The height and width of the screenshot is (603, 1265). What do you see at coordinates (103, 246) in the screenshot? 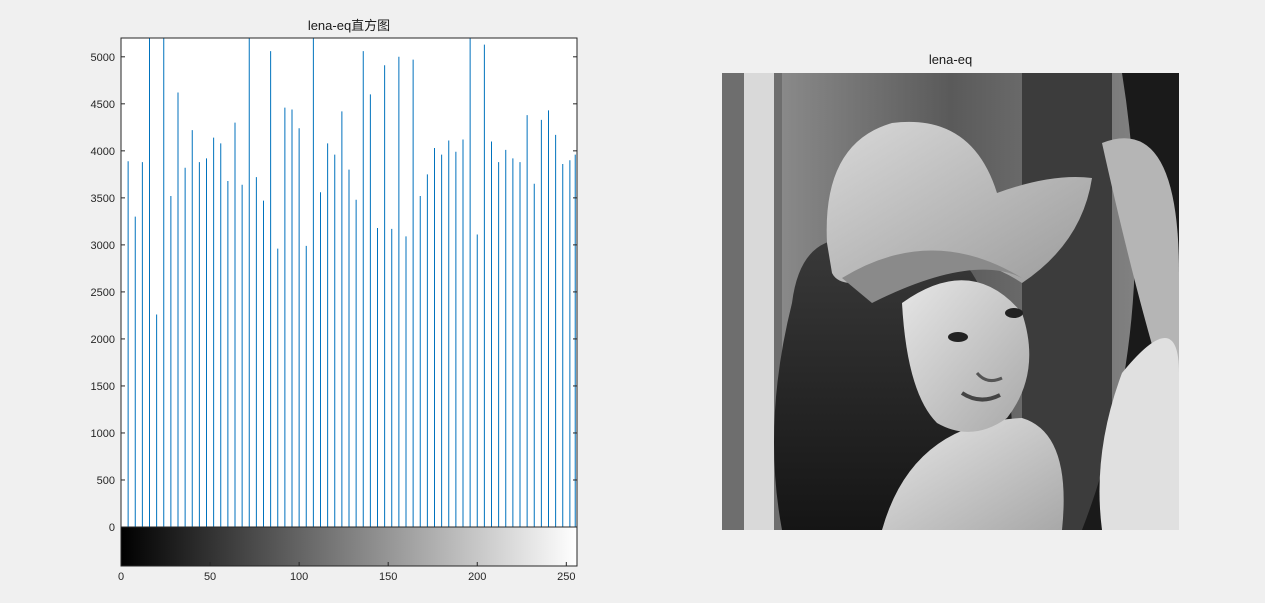
I see `y-tick-label: 3000` at bounding box center [103, 246].